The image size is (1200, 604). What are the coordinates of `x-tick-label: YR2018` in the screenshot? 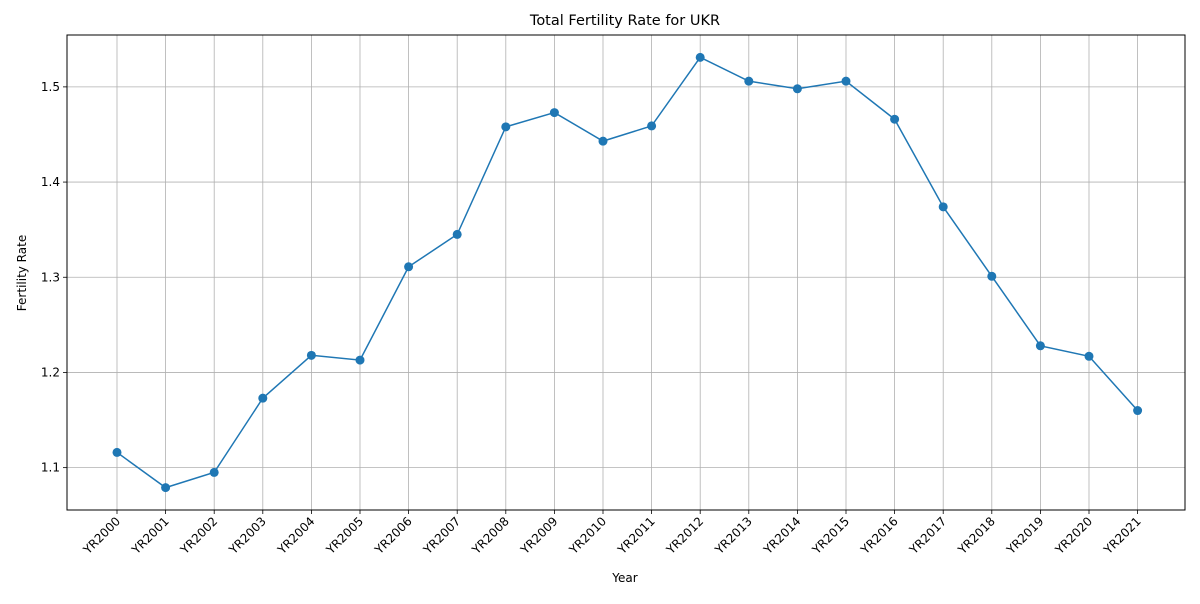 It's located at (976, 535).